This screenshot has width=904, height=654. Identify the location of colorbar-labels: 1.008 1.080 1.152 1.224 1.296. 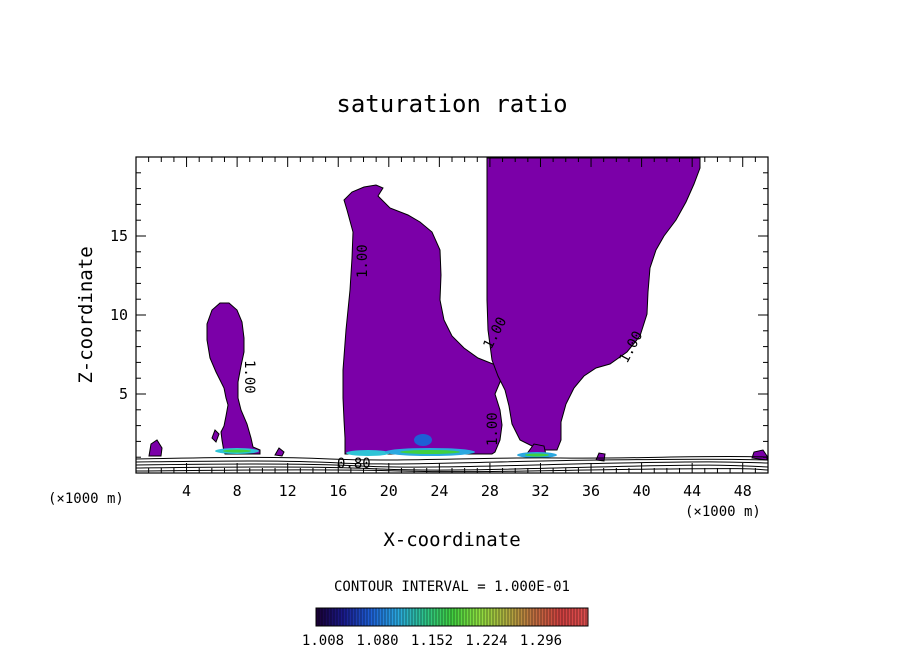
(432, 641).